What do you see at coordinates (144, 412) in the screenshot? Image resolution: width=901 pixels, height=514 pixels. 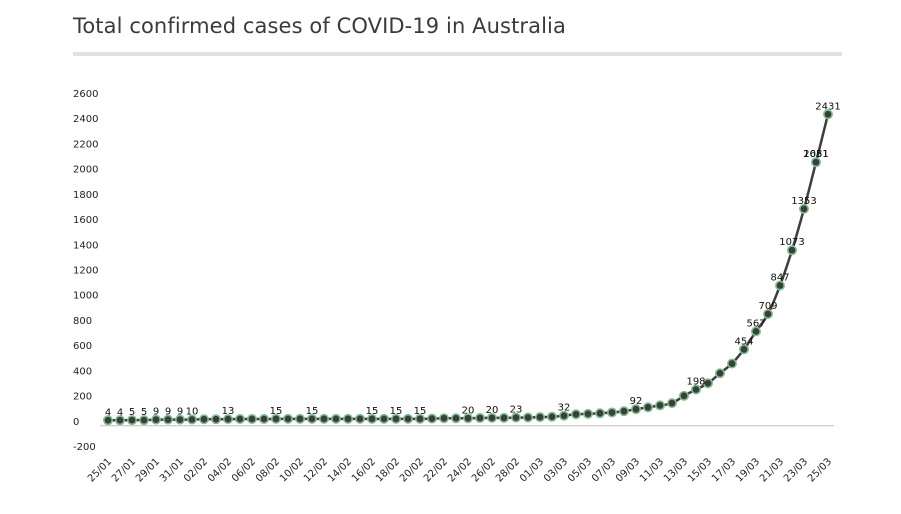 I see `data-label: 5` at bounding box center [144, 412].